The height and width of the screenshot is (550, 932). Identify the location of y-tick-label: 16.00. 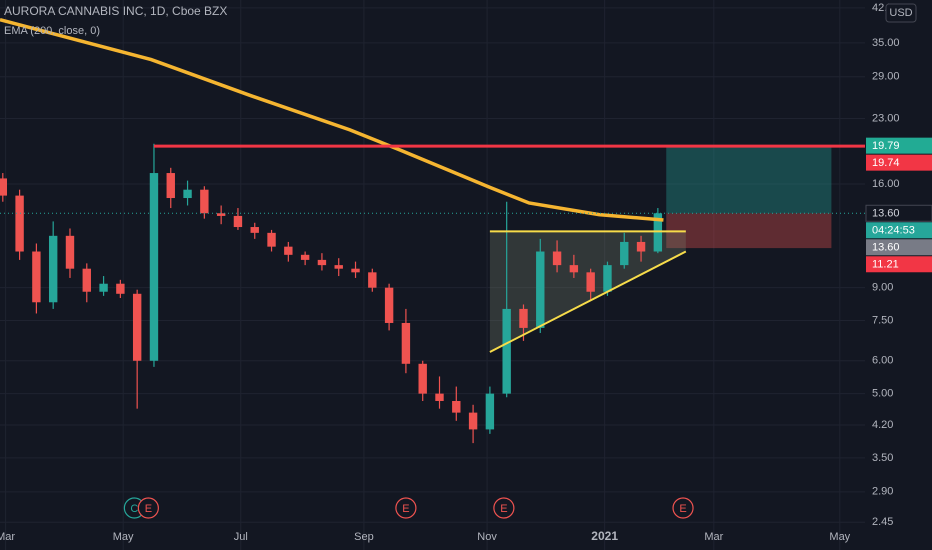
(886, 184).